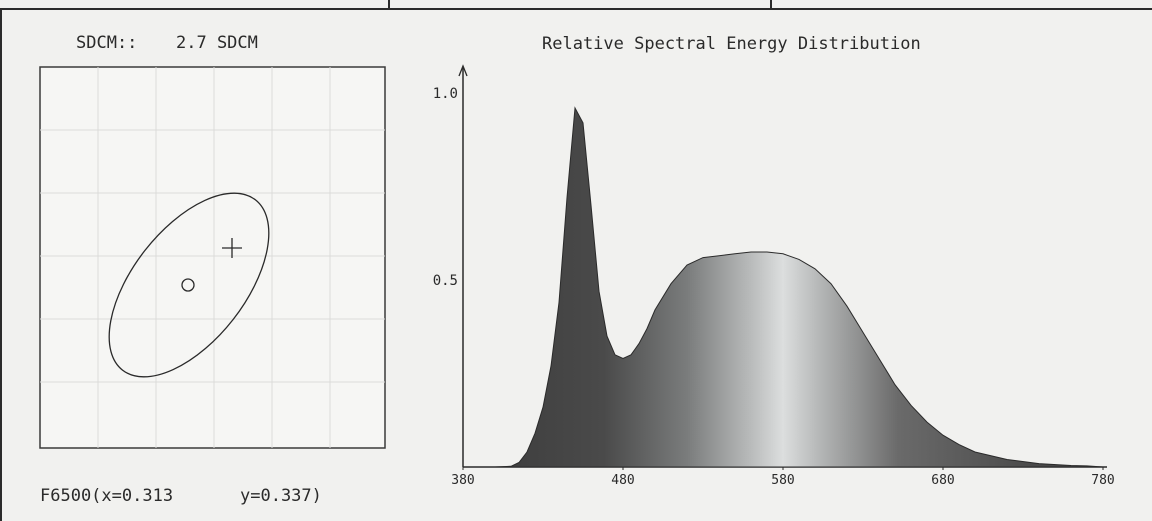  What do you see at coordinates (232, 248) in the screenshot?
I see `cross-marker` at bounding box center [232, 248].